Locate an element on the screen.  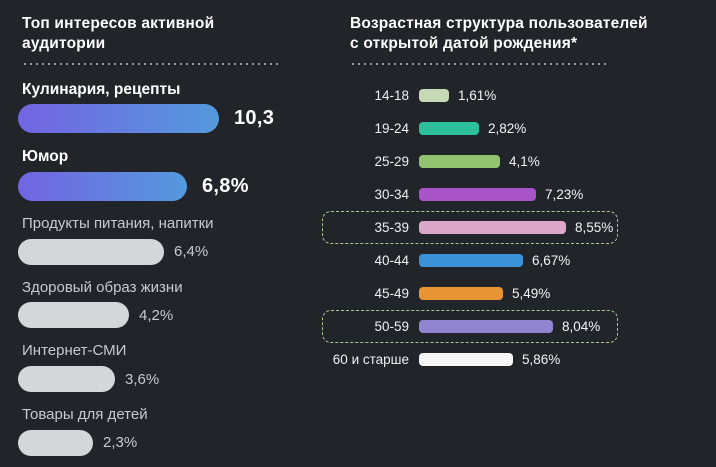
age-row: 14-18 1,61% is located at coordinates (470, 95).